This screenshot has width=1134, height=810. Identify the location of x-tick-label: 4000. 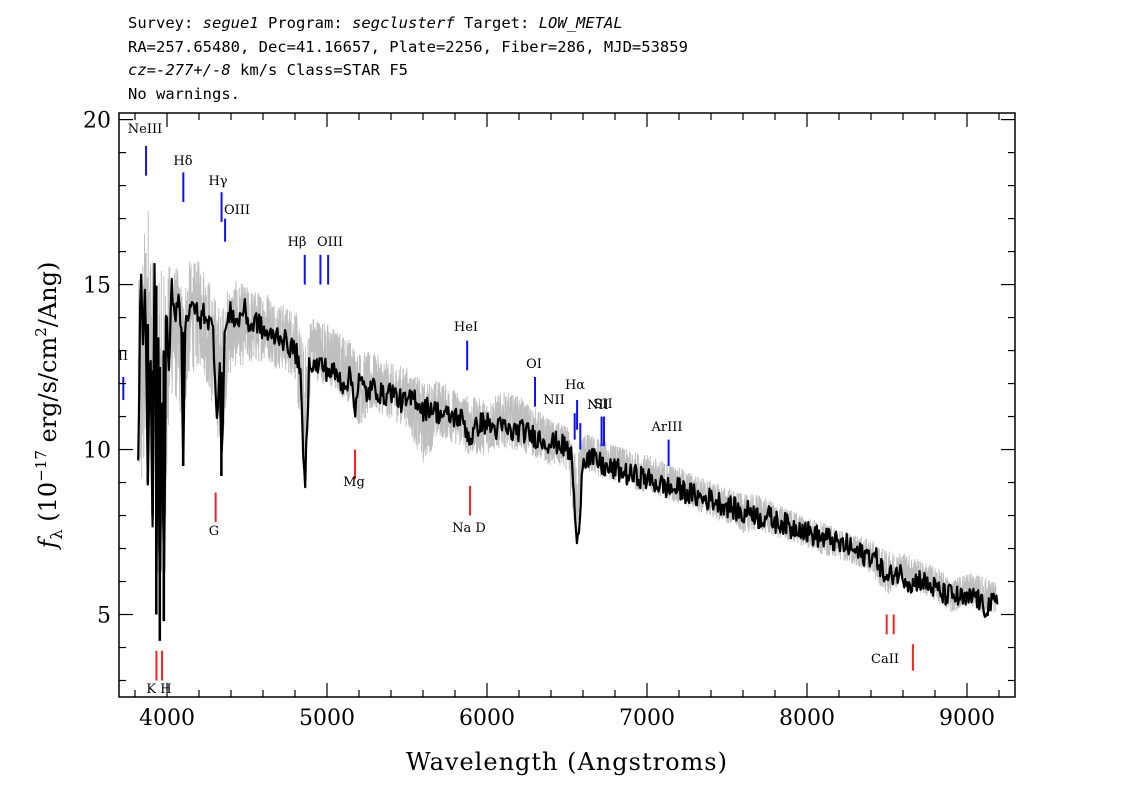
(167, 718).